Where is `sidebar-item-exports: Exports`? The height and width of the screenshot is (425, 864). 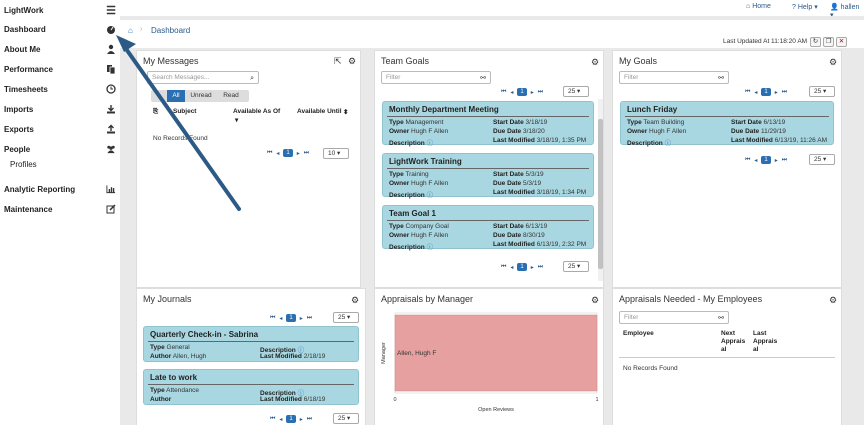 sidebar-item-exports: Exports is located at coordinates (60, 129).